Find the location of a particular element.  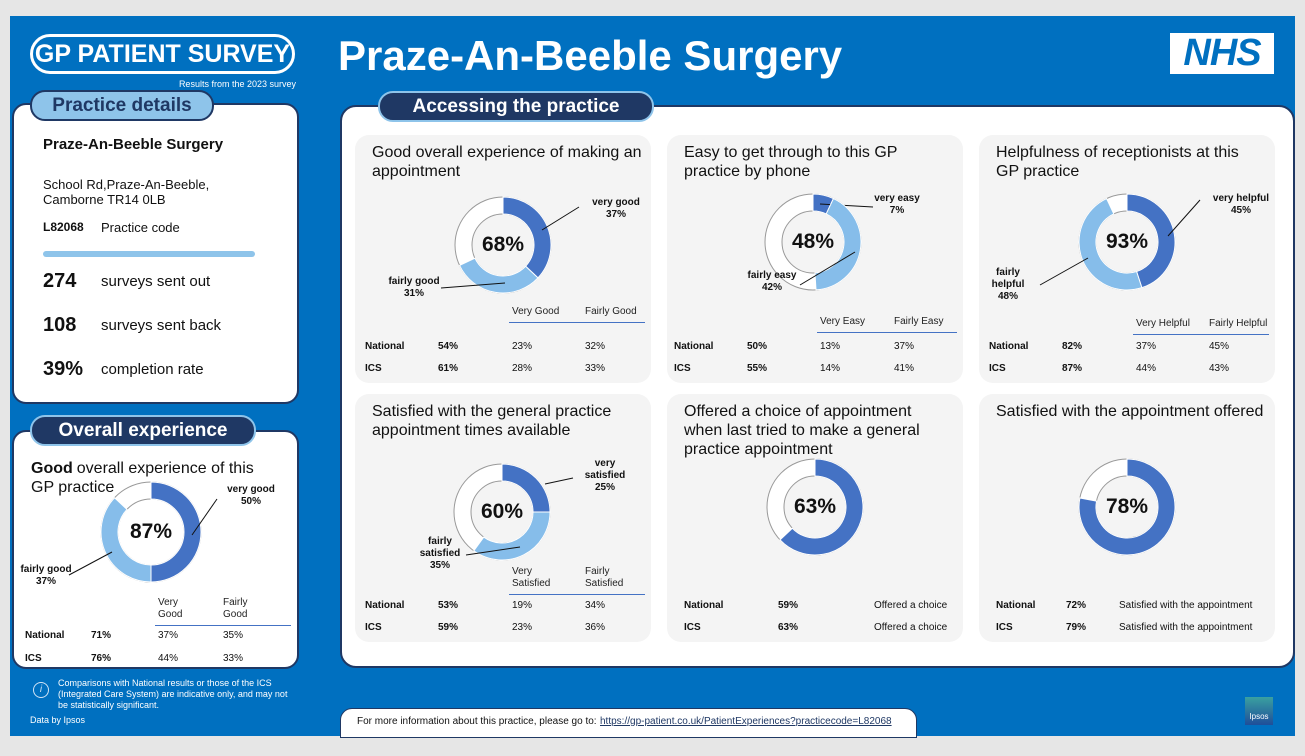

total-label: 68% is located at coordinates (503, 244).